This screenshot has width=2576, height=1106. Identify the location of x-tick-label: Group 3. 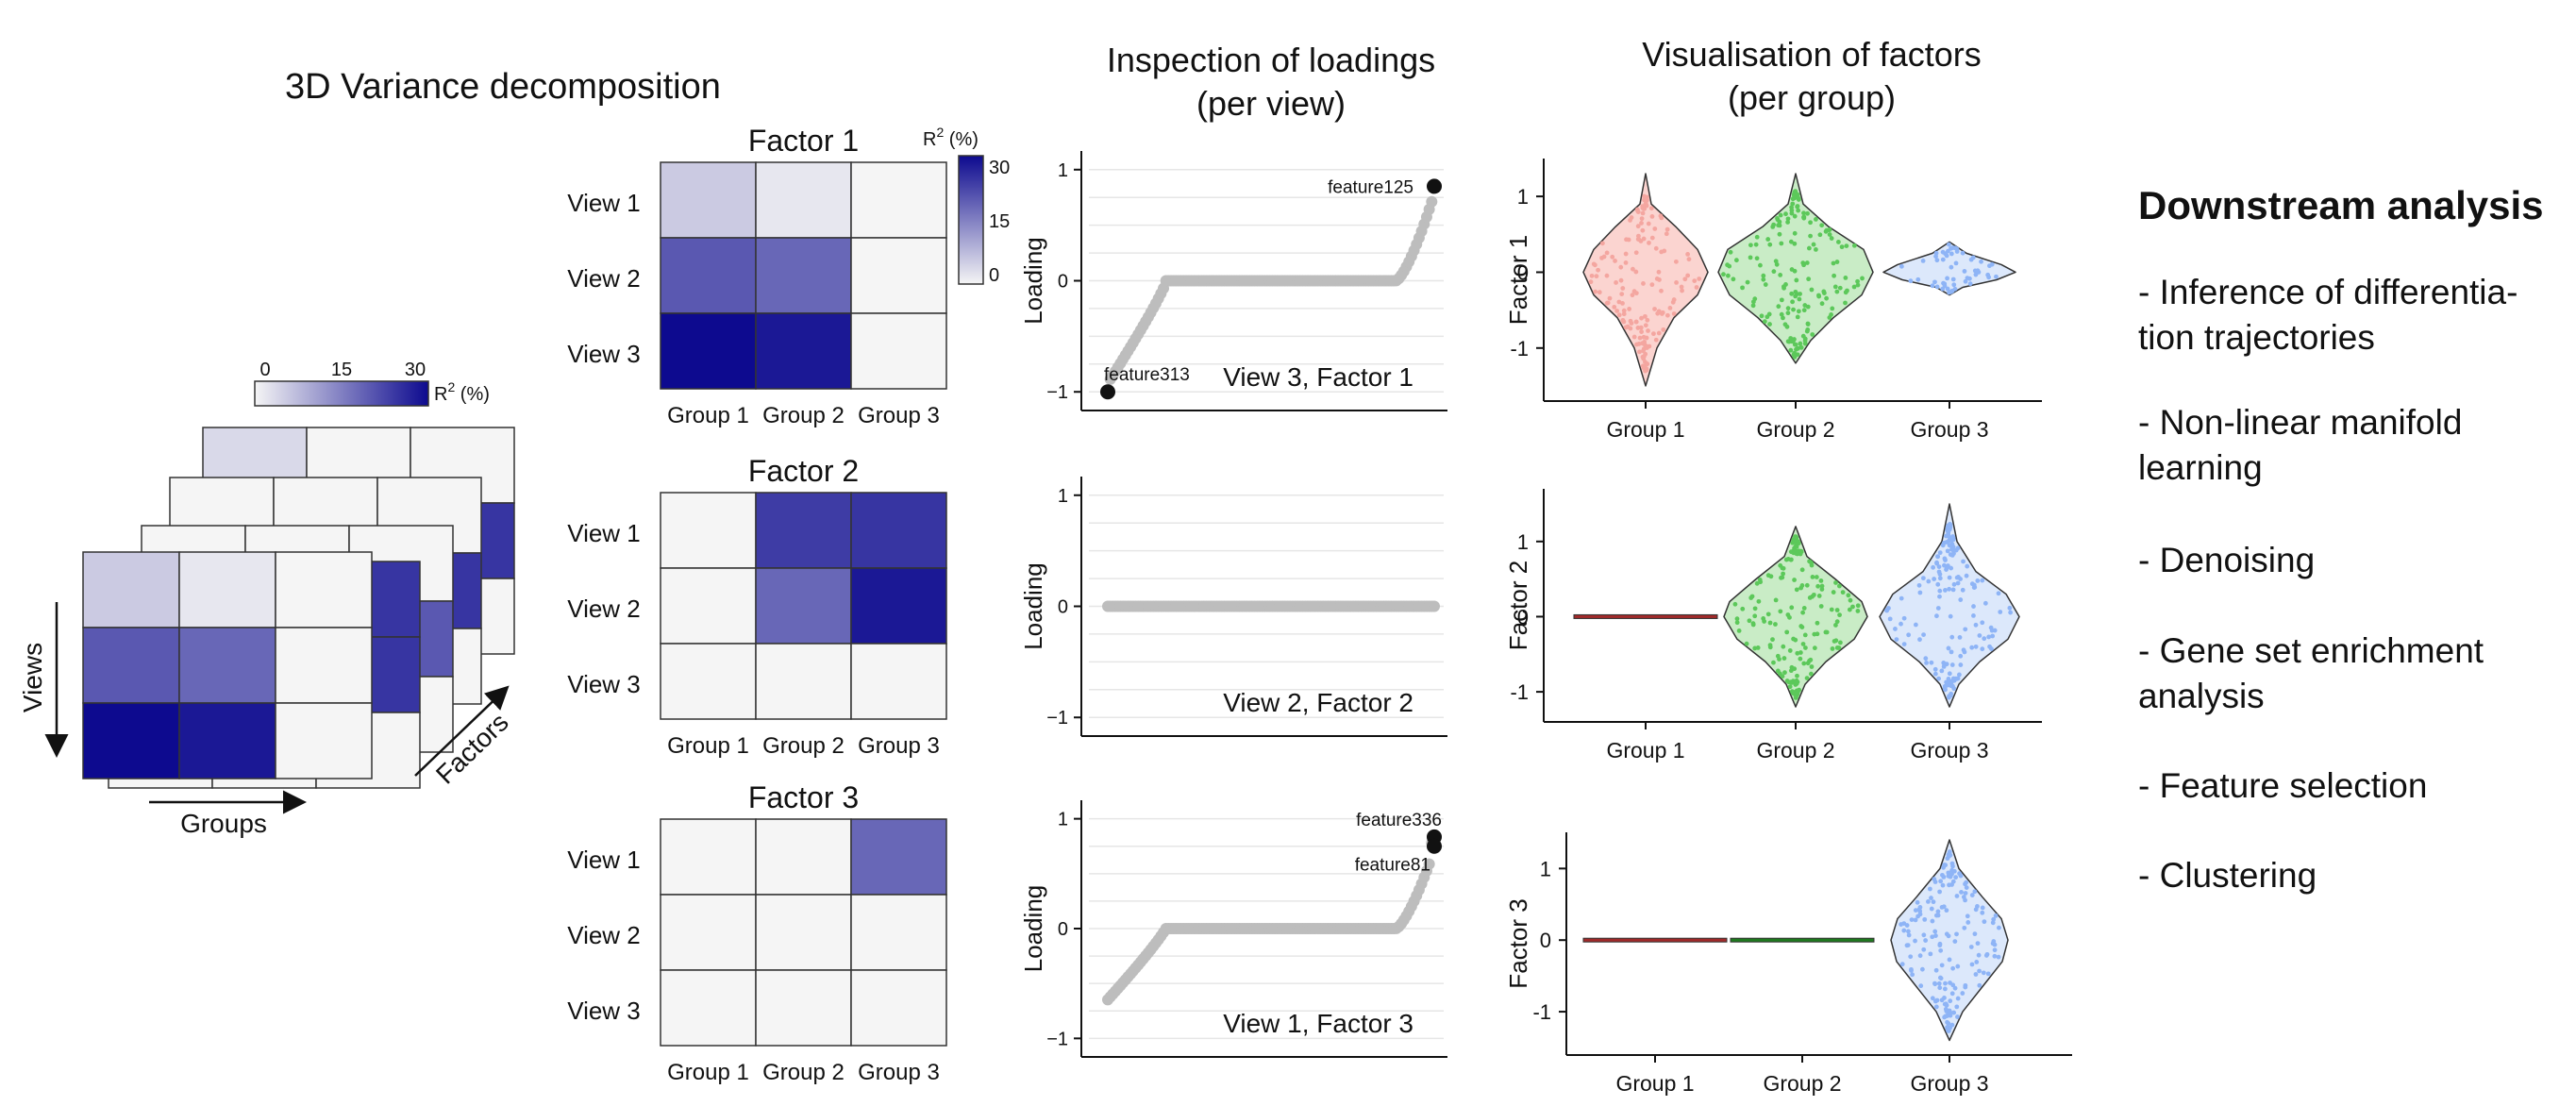
(1949, 750).